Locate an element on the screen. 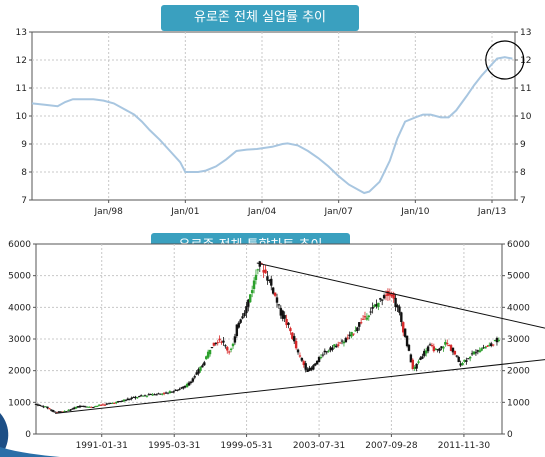 The width and height of the screenshot is (545, 457). x-tick-label: 2007-09-28 is located at coordinates (391, 446).